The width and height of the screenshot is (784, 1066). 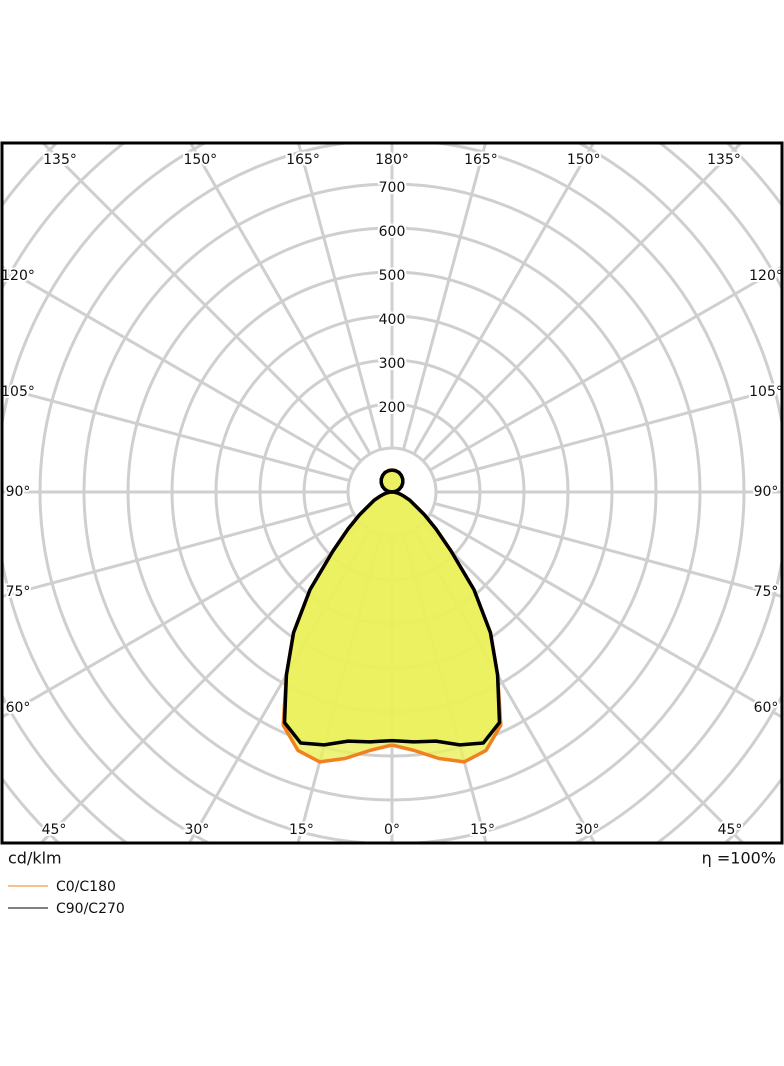 I want to click on legend-label: C0/C180, so click(x=86, y=887).